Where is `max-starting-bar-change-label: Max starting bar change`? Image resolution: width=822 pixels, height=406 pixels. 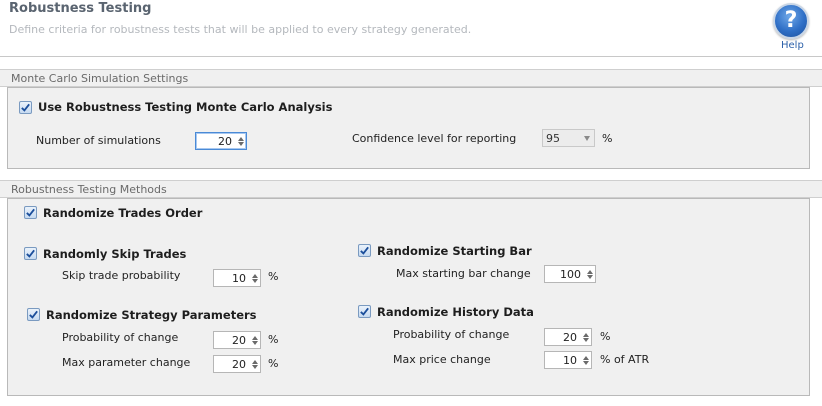
max-starting-bar-change-label: Max starting bar change is located at coordinates (463, 273).